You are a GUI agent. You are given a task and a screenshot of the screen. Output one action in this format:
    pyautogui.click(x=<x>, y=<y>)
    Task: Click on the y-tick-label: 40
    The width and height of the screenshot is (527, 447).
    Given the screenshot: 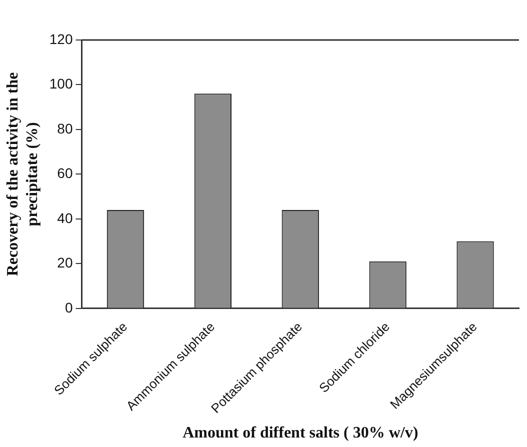 What is the action you would take?
    pyautogui.click(x=65, y=218)
    